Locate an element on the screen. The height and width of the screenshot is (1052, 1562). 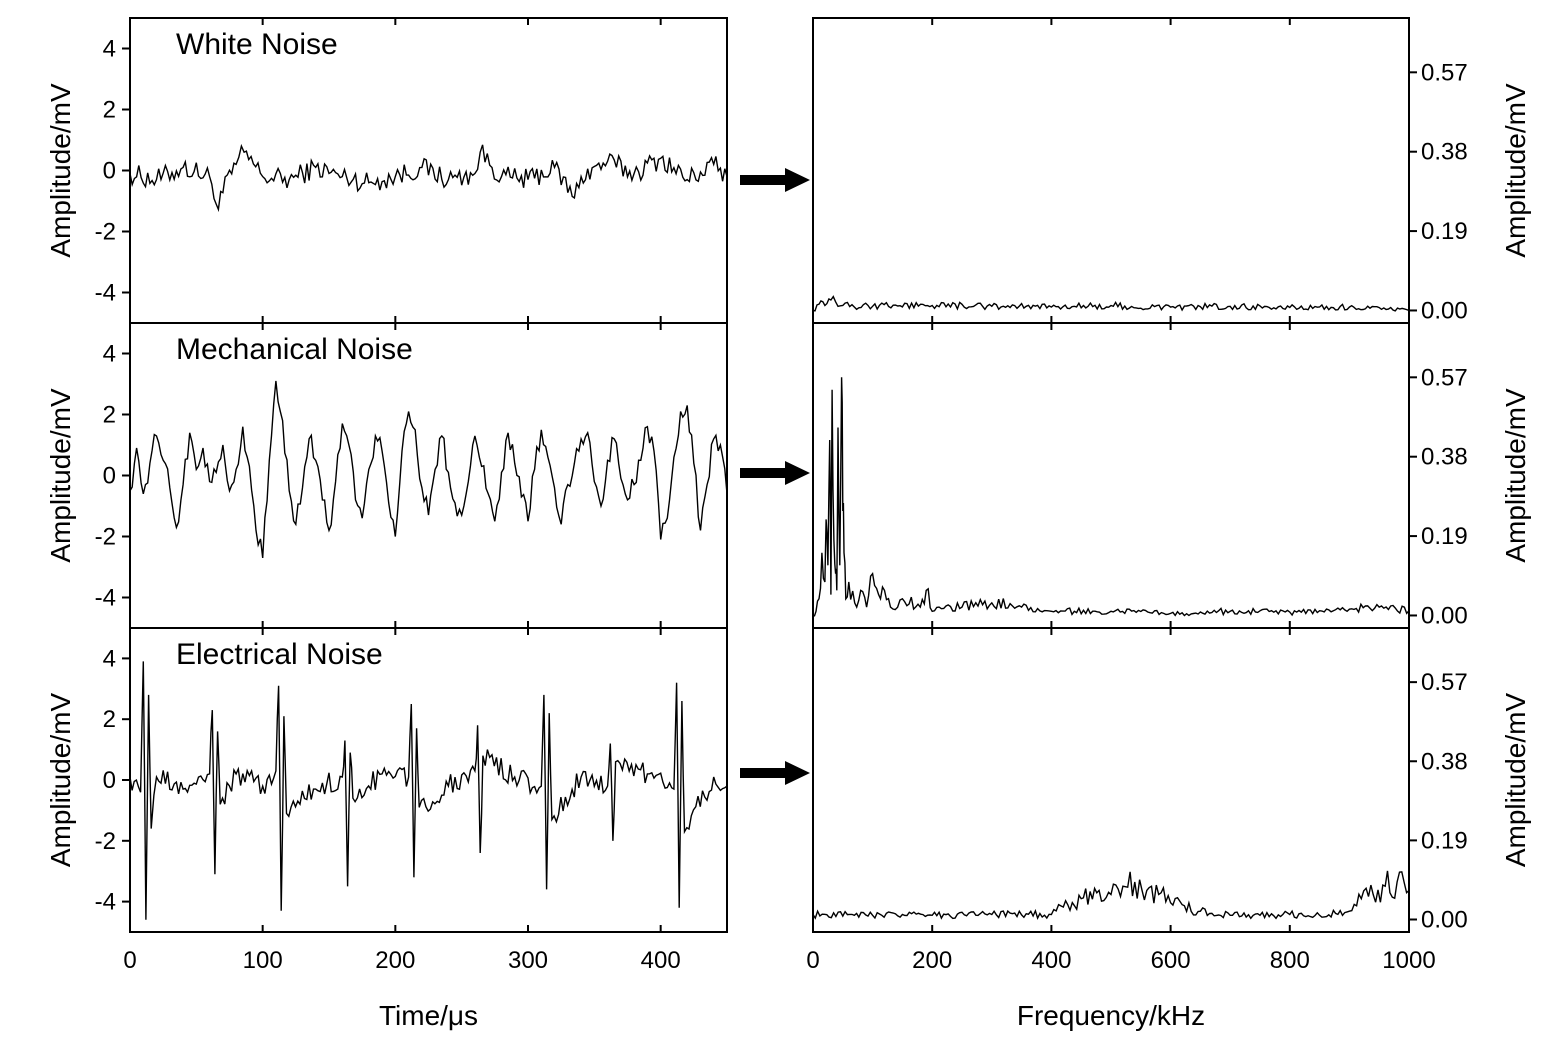
freq-xlabel: Frequency/kHz is located at coordinates (1111, 1015).